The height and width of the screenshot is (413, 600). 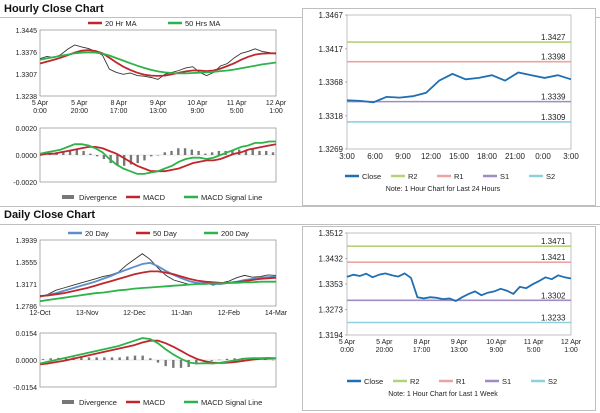 I want to click on level-label-r1: 1.3421, so click(x=553, y=257).